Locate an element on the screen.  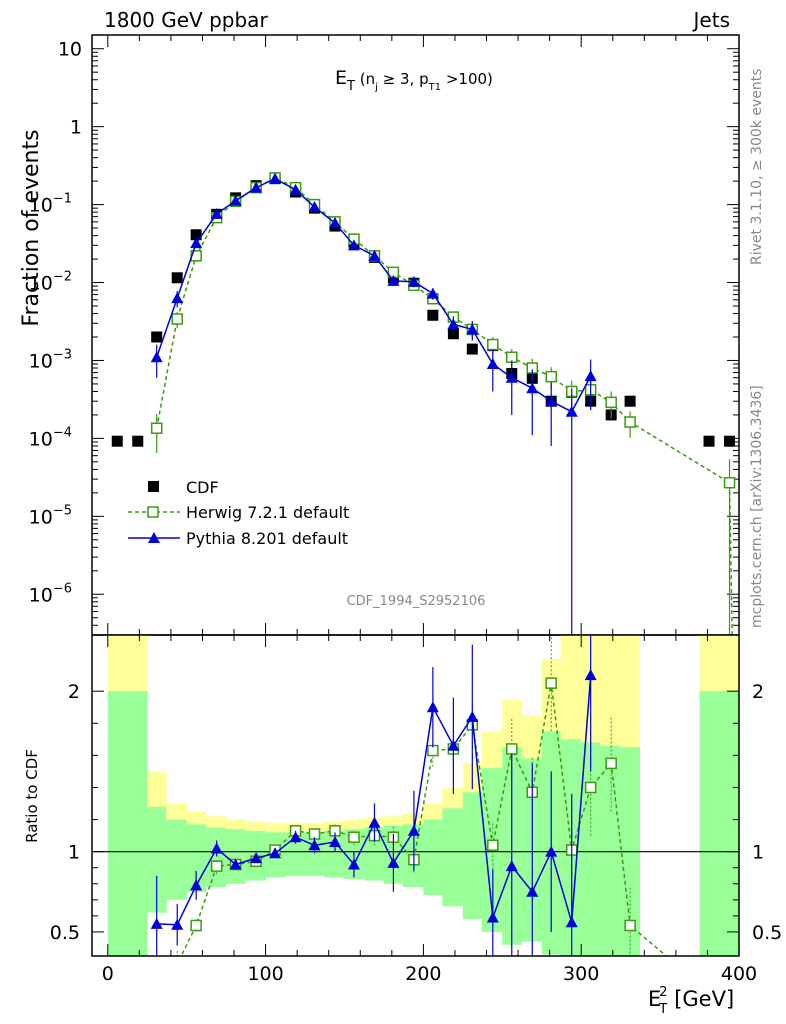
legend-herwig-marker is located at coordinates (153, 512).